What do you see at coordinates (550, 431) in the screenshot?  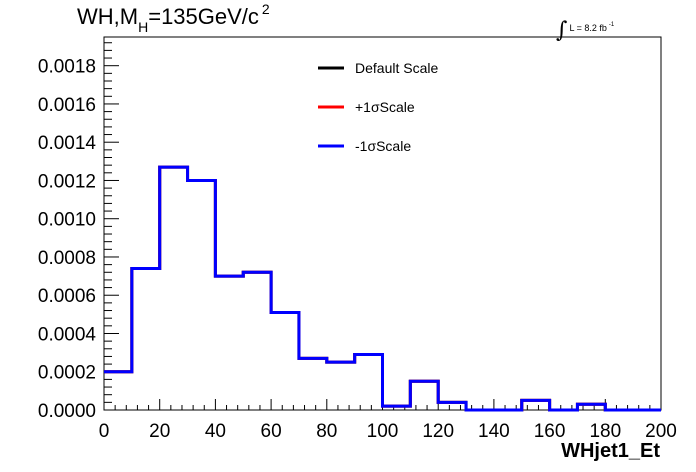 I see `x-tick-label: 160` at bounding box center [550, 431].